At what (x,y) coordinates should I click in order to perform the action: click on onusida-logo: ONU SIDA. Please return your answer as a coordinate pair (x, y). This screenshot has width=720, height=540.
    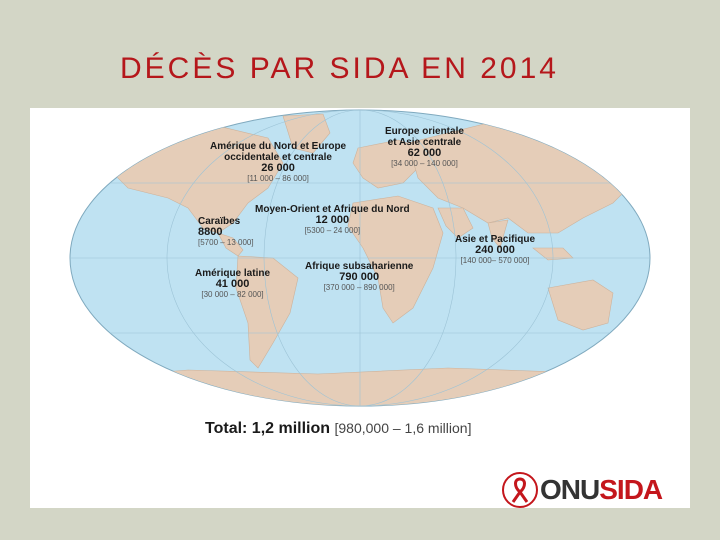
    Looking at the image, I should click on (581, 490).